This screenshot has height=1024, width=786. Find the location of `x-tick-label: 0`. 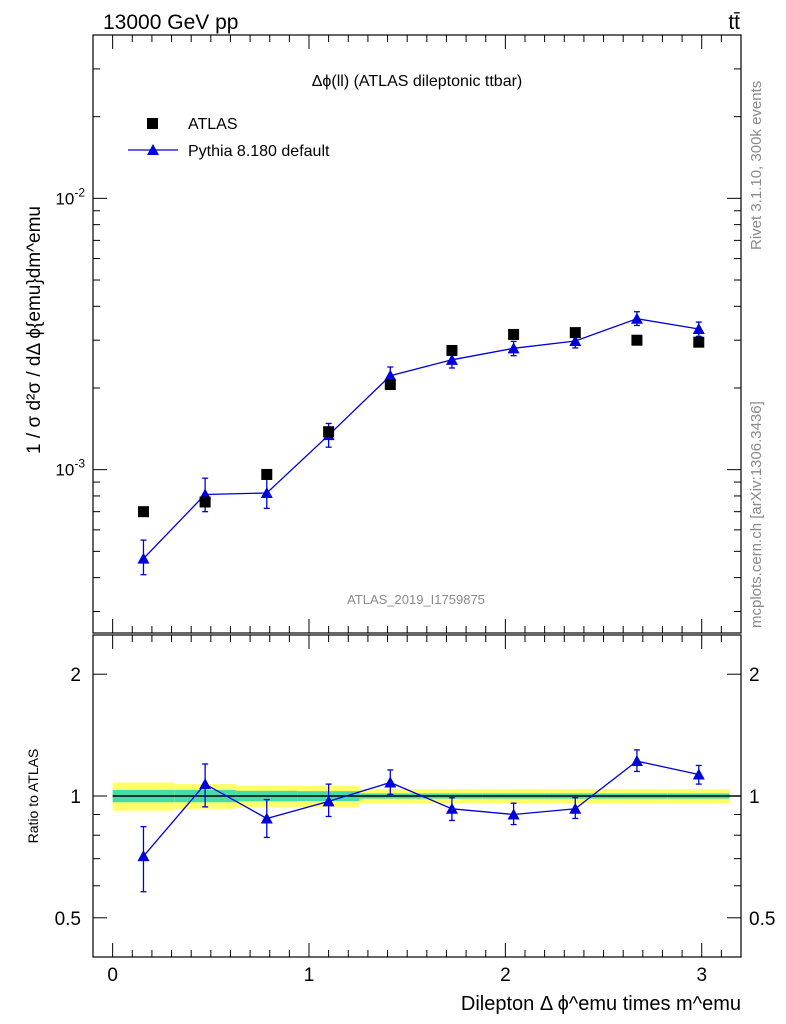

x-tick-label: 0 is located at coordinates (112, 975).